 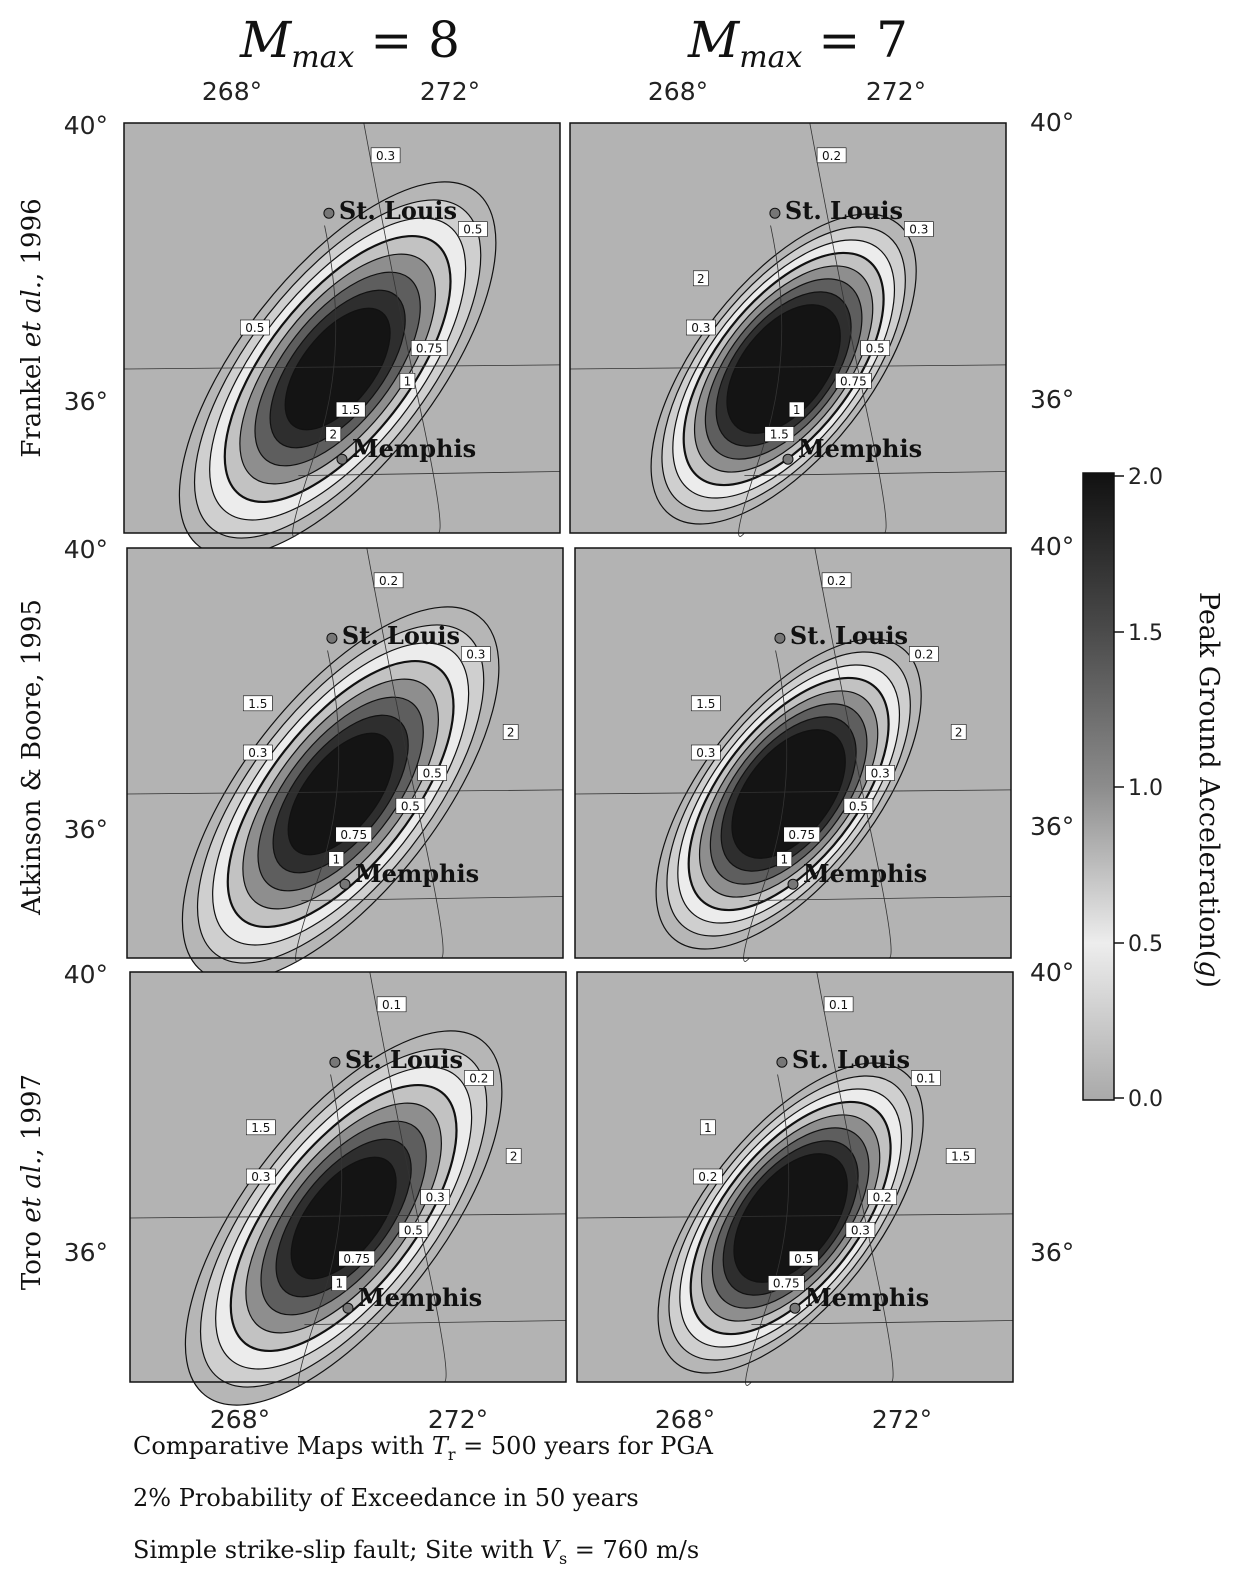 What do you see at coordinates (1052, 546) in the screenshot?
I see `right-lat-tick-40-row2: 40°` at bounding box center [1052, 546].